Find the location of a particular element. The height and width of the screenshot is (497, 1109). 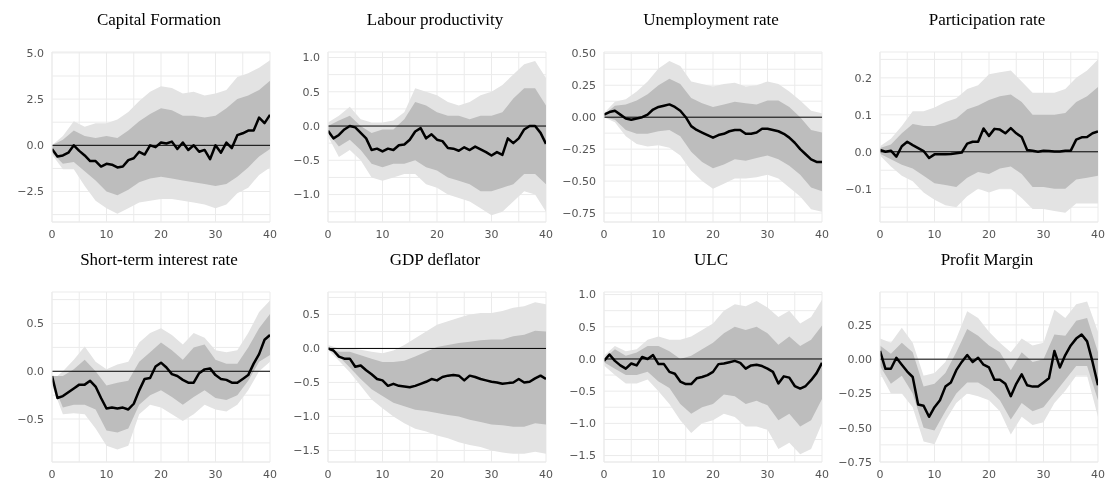

y-tick-label: 2.5 is located at coordinates (35, 100).